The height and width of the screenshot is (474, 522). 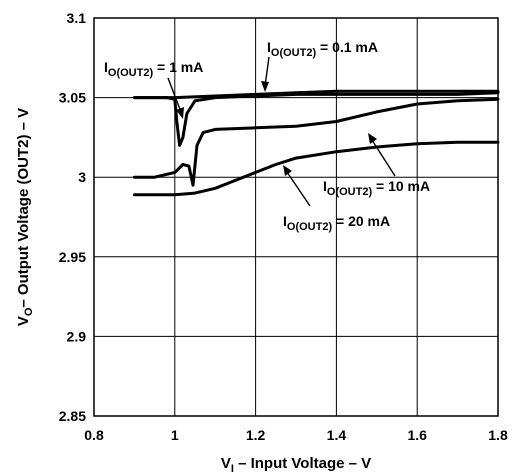 I want to click on label-10ma: IO(OUT2) = 10 mA, so click(x=376, y=188).